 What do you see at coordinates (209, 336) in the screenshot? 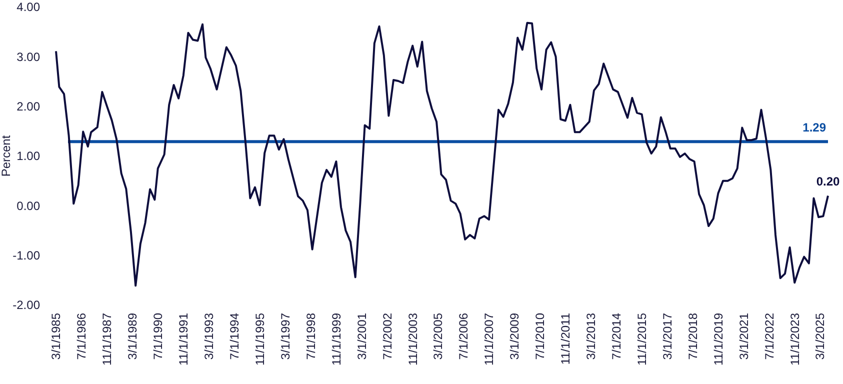
I see `x-tick-label: 3/1/1993` at bounding box center [209, 336].